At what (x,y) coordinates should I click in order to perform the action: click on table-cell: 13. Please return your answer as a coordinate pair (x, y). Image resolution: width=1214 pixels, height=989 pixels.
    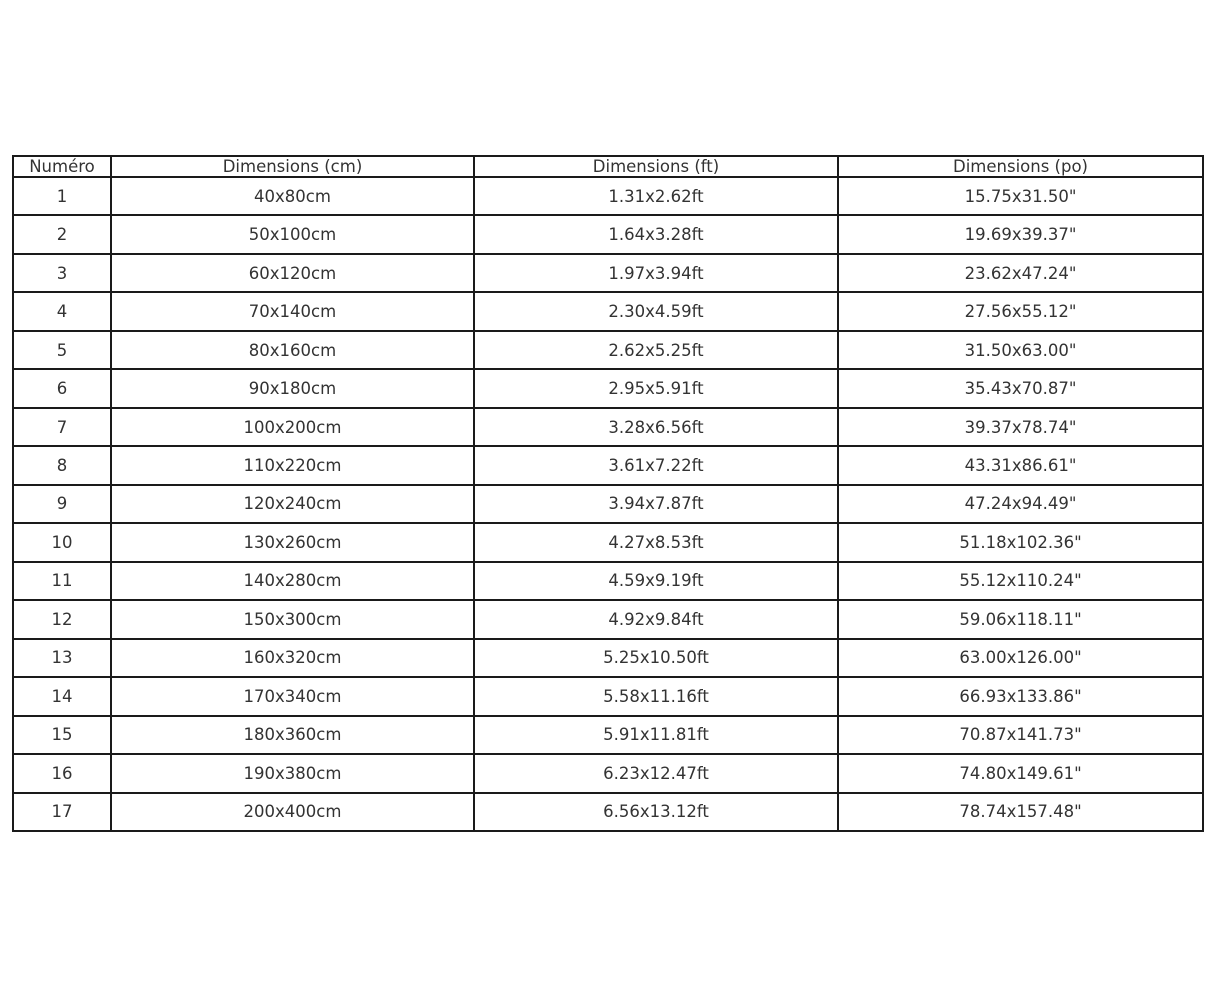
    Looking at the image, I should click on (62, 658).